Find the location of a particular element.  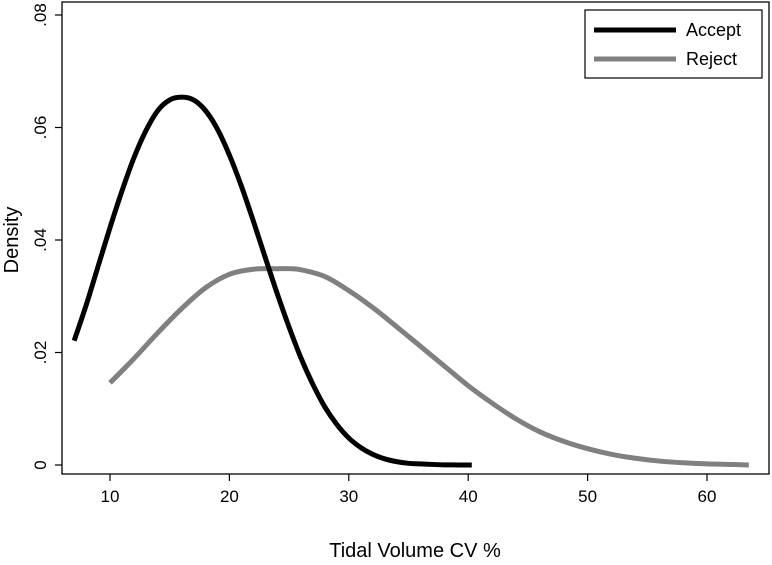

x-tick-label: 10 is located at coordinates (110, 496).